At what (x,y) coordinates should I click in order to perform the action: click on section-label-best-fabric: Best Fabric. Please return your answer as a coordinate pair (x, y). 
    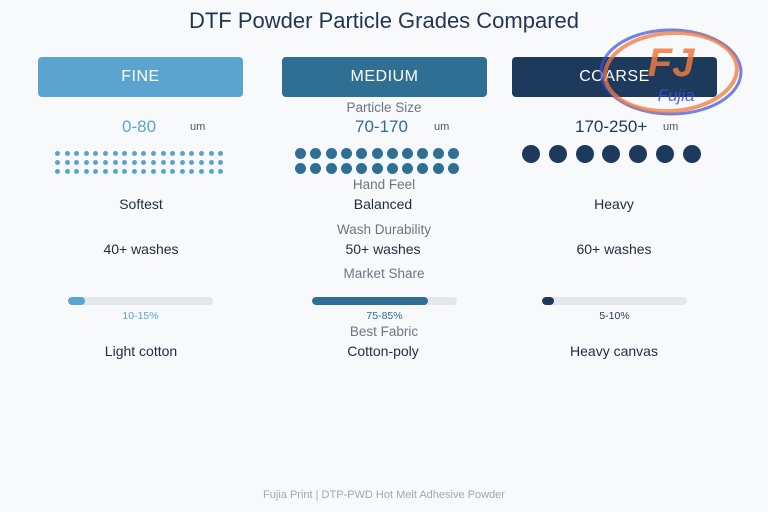
    Looking at the image, I should click on (384, 331).